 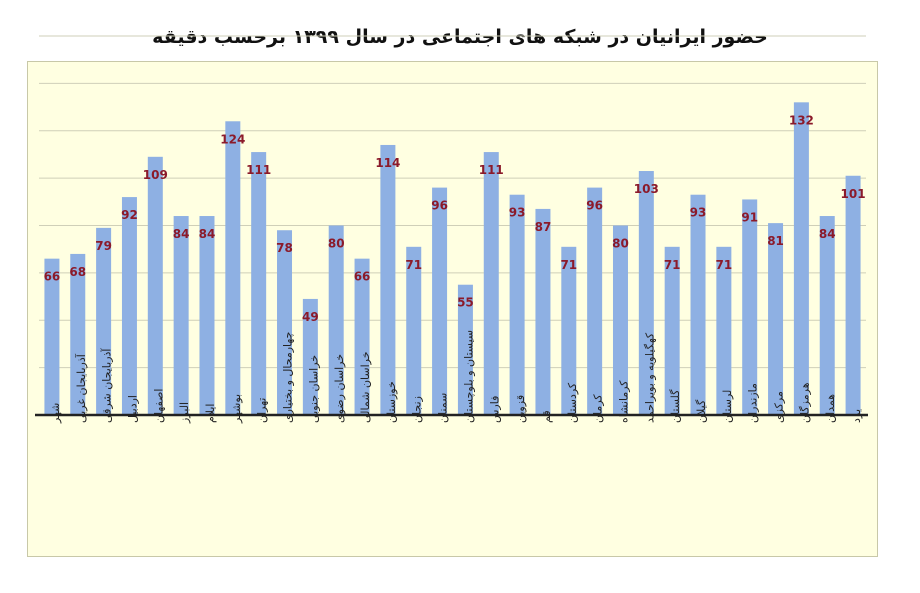 I want to click on x-tick-label: سمنان, so click(x=443, y=408).